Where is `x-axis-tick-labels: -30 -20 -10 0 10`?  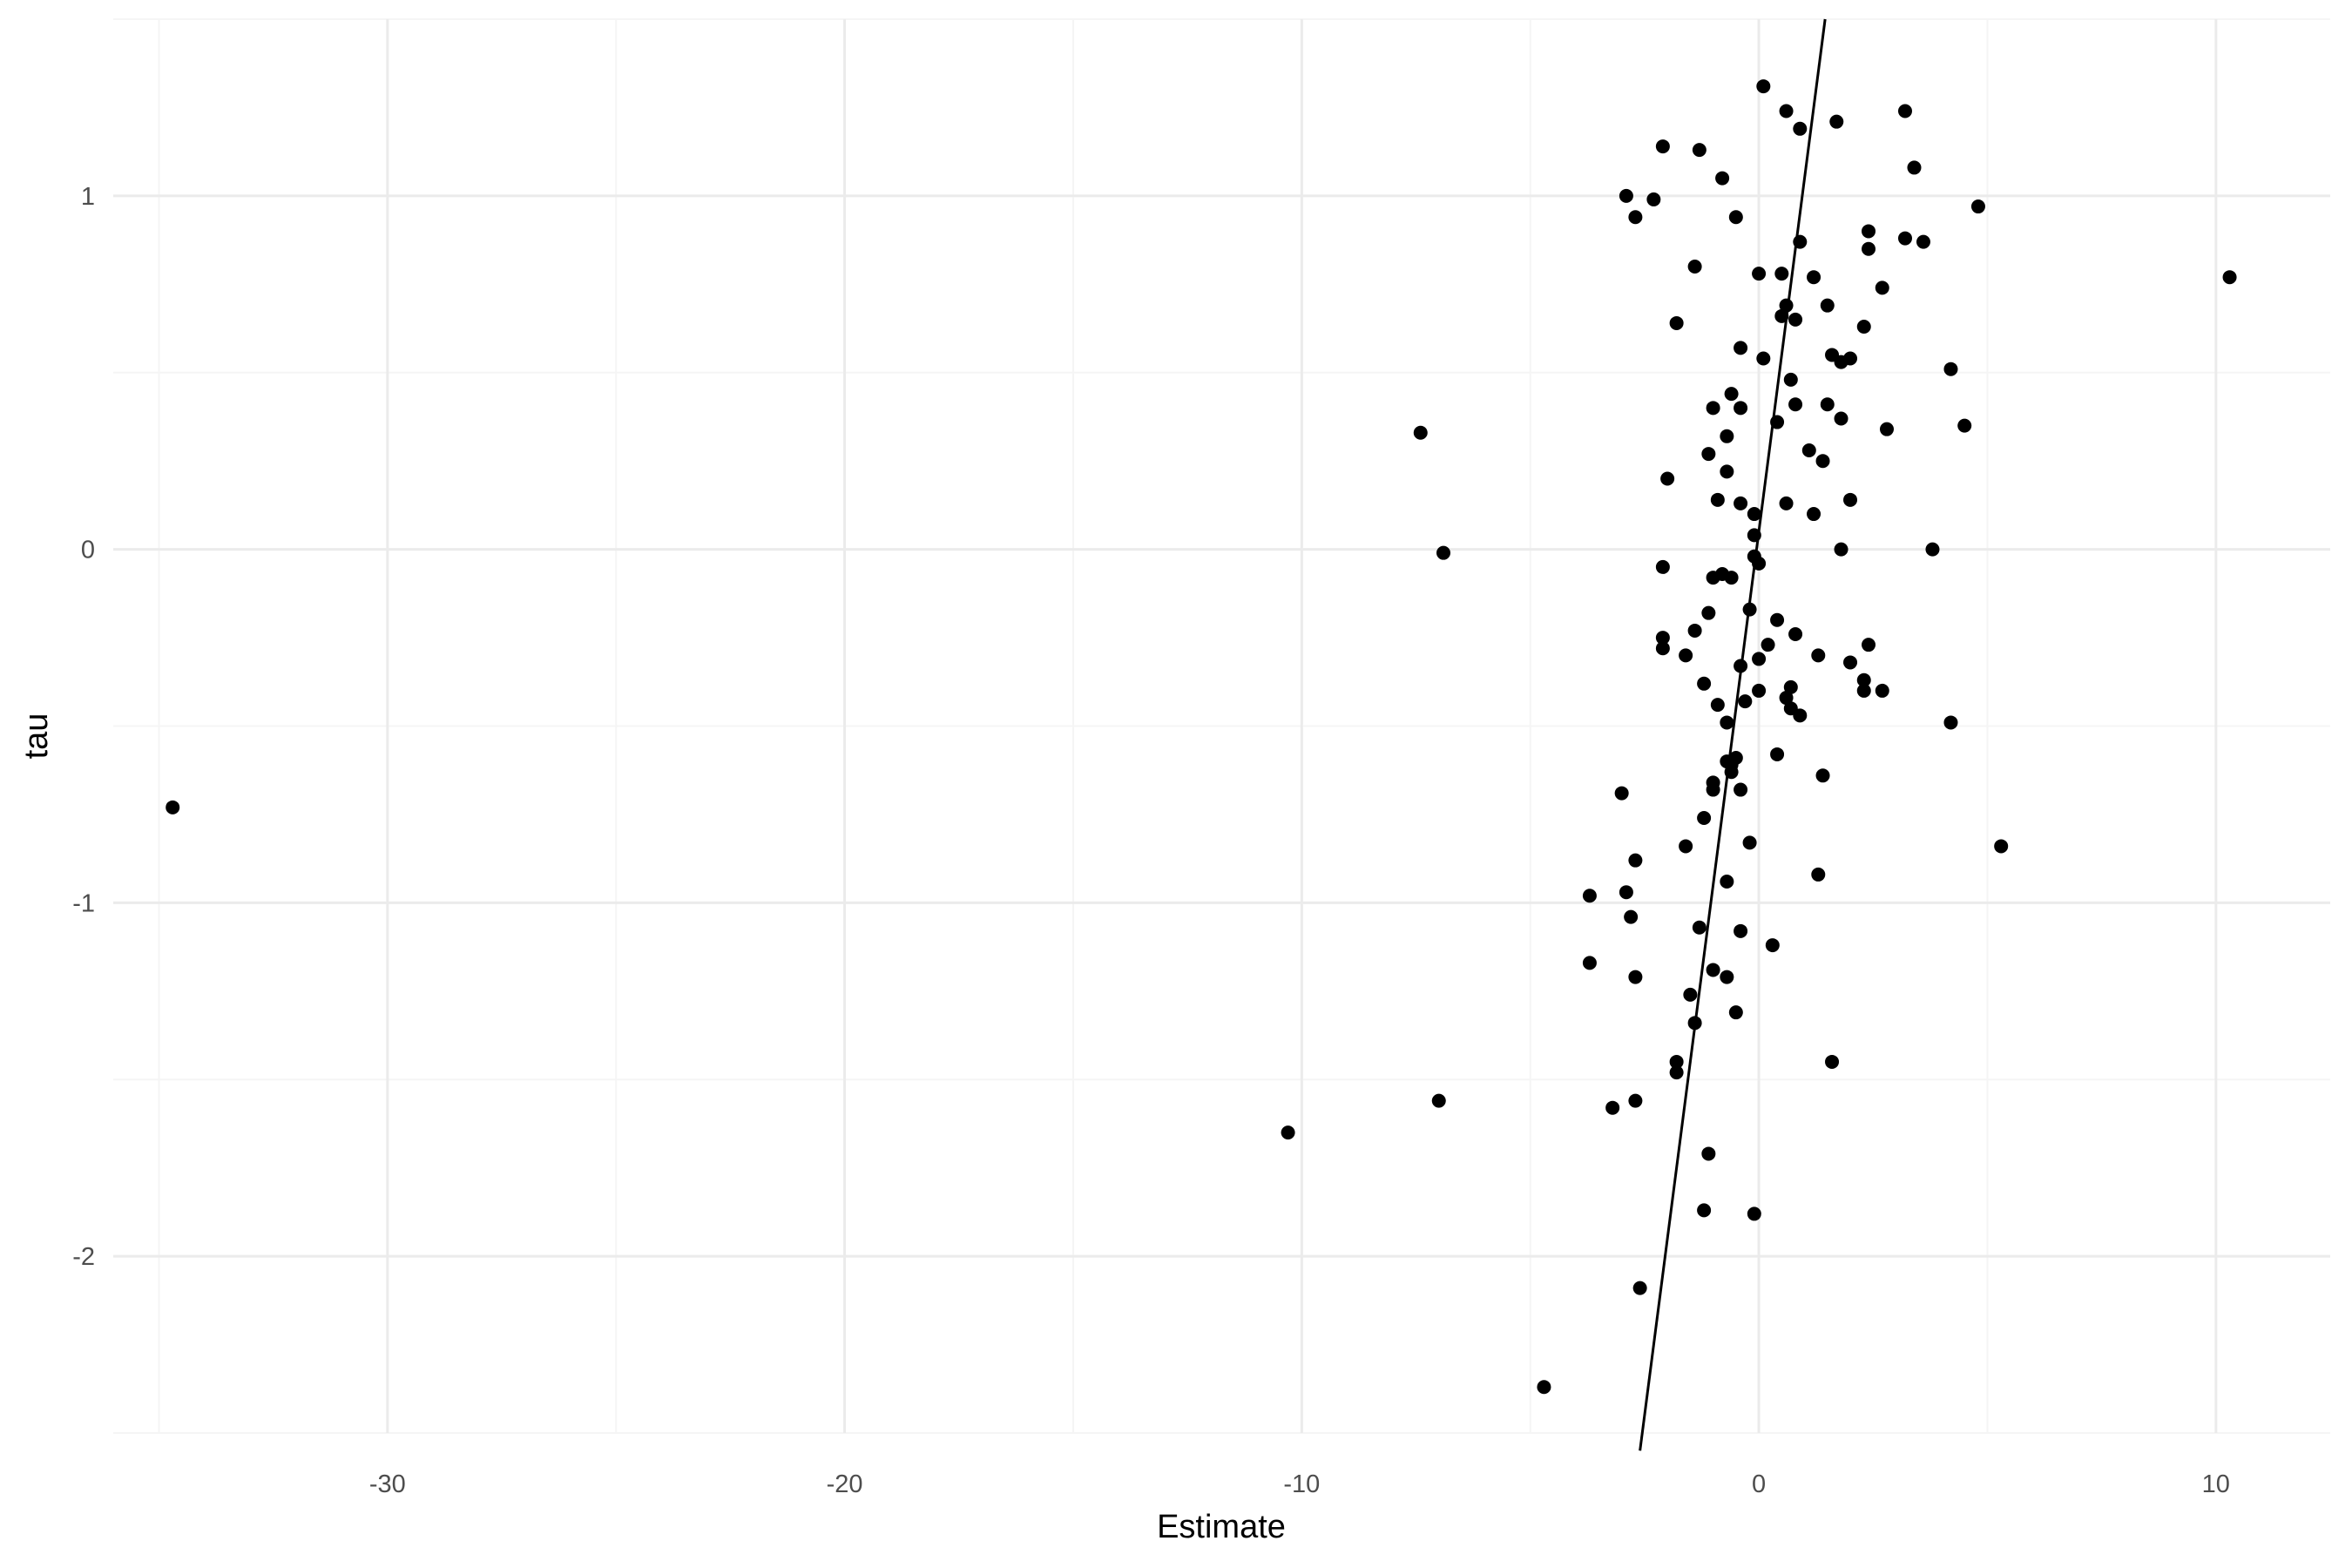 x-axis-tick-labels: -30 -20 -10 0 10 is located at coordinates (1300, 1484).